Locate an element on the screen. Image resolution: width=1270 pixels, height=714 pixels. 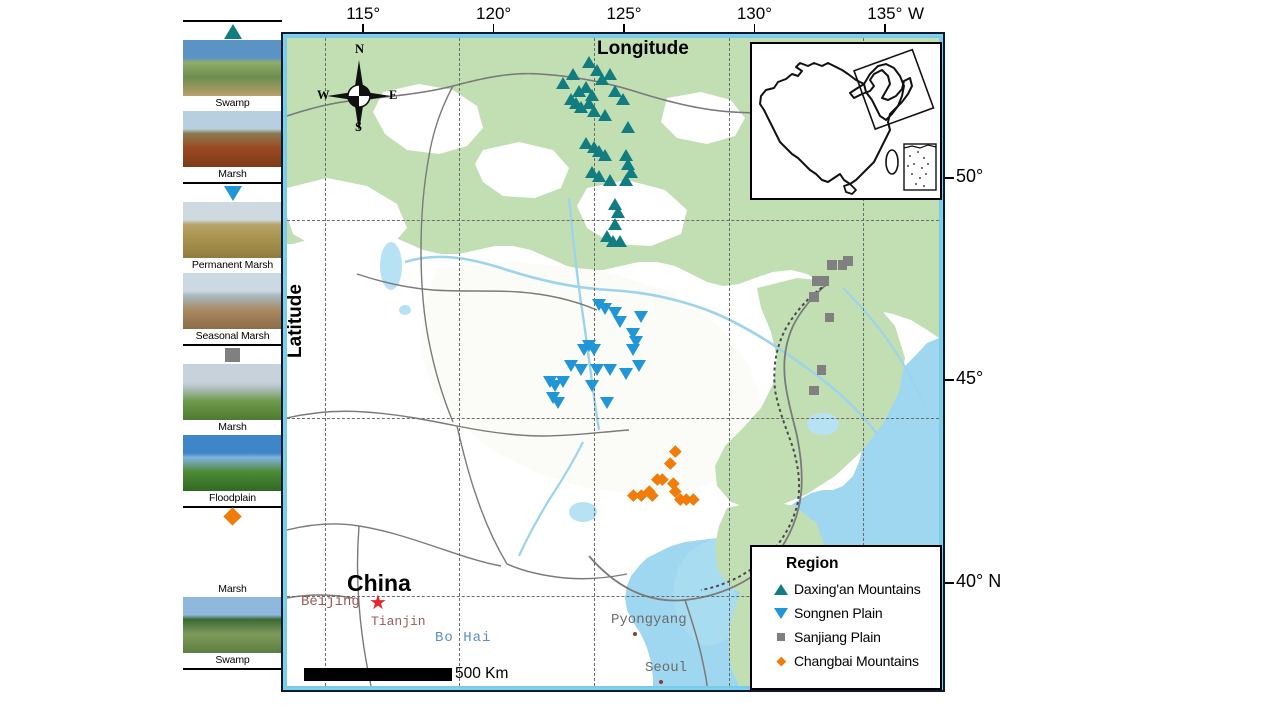
lake-xingkai is located at coordinates (823, 424).